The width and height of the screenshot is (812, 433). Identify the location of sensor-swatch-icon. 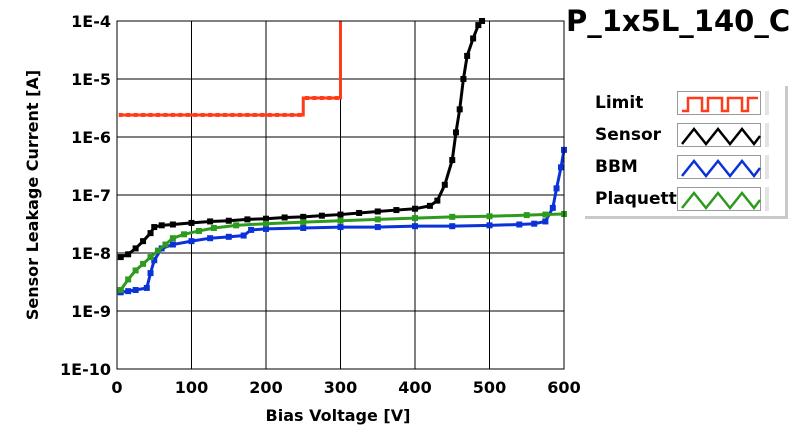
(721, 136).